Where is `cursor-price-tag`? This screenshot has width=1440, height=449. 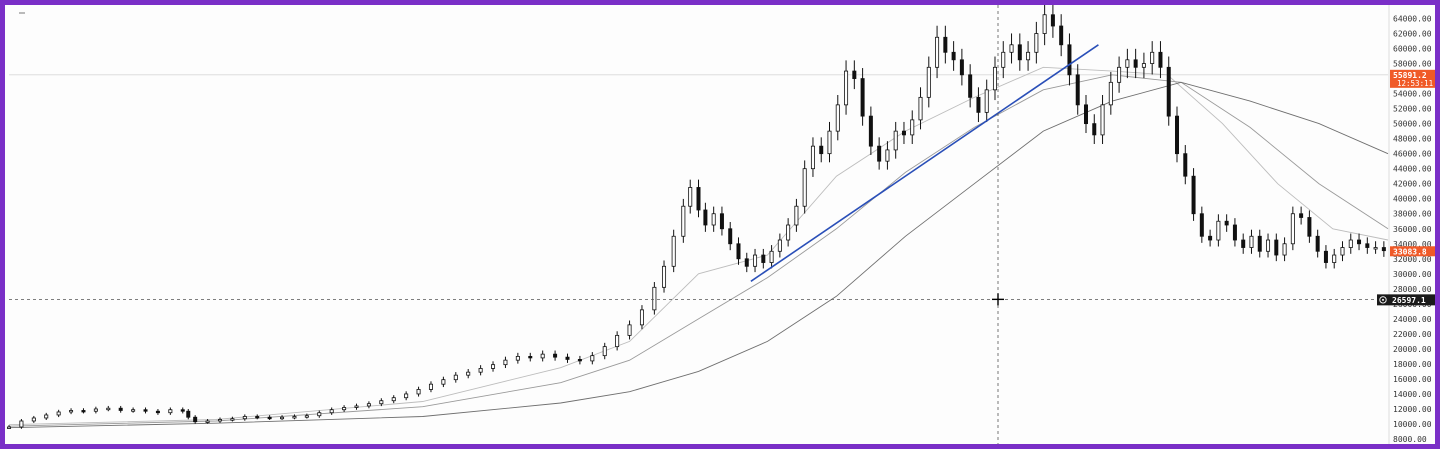
cursor-price-tag is located at coordinates (1406, 300).